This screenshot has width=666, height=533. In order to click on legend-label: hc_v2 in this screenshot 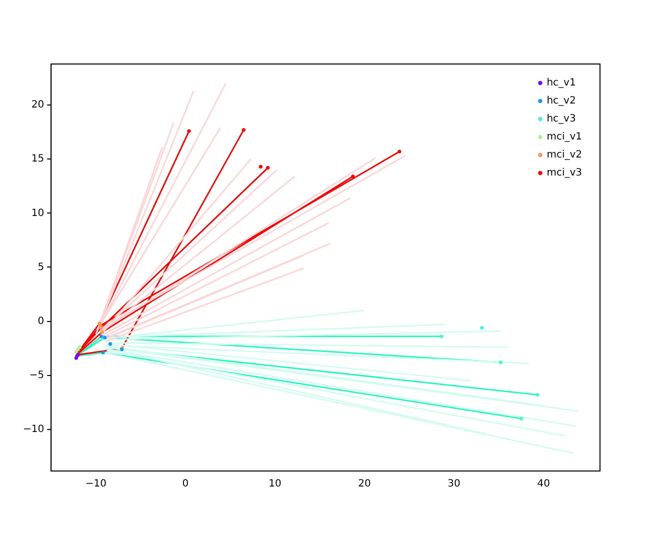, I will do `click(561, 101)`.